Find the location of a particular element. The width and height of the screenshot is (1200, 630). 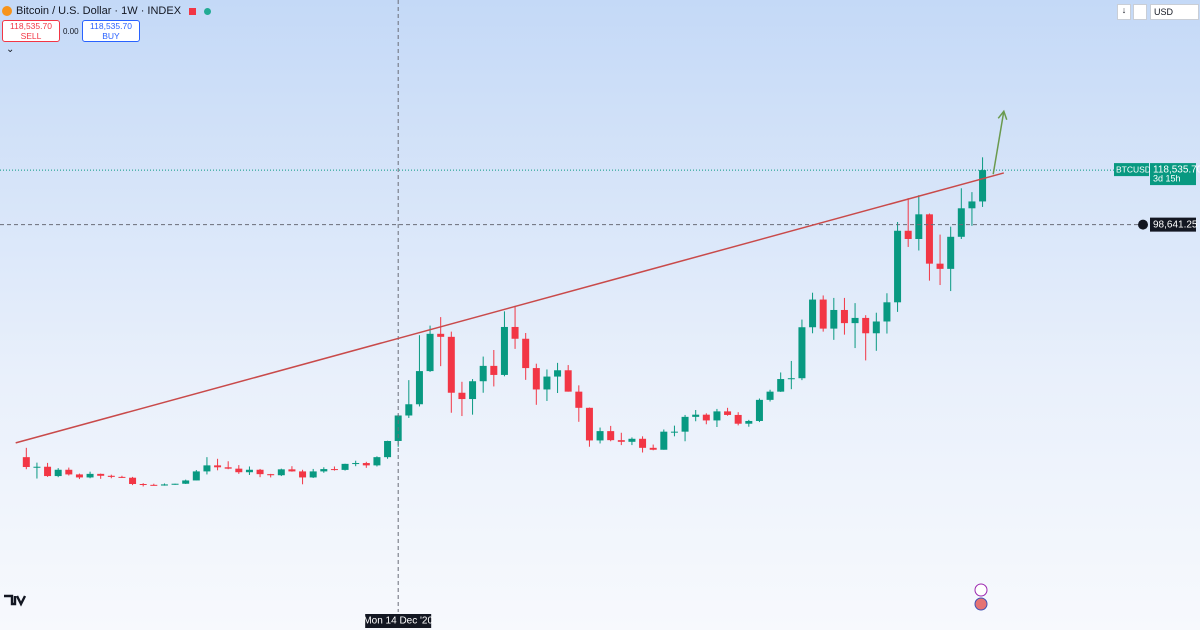

buy-price: 118,535.70 is located at coordinates (111, 26).